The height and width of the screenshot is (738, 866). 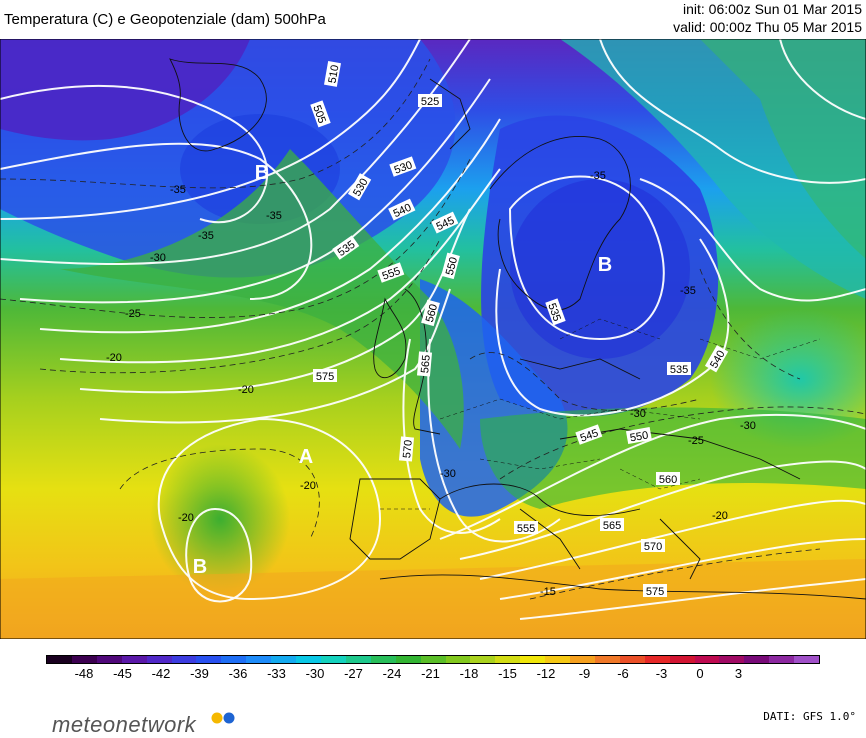 What do you see at coordinates (507, 673) in the screenshot?
I see `colorbar-tick-label: -15` at bounding box center [507, 673].